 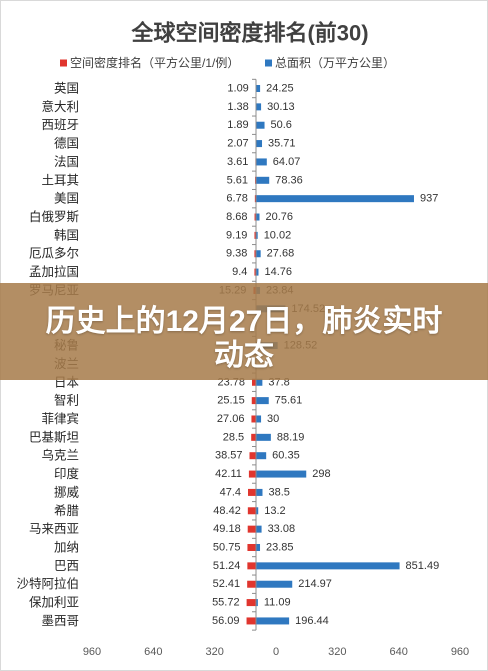 I want to click on value-label-area: 60.35, so click(x=286, y=456).